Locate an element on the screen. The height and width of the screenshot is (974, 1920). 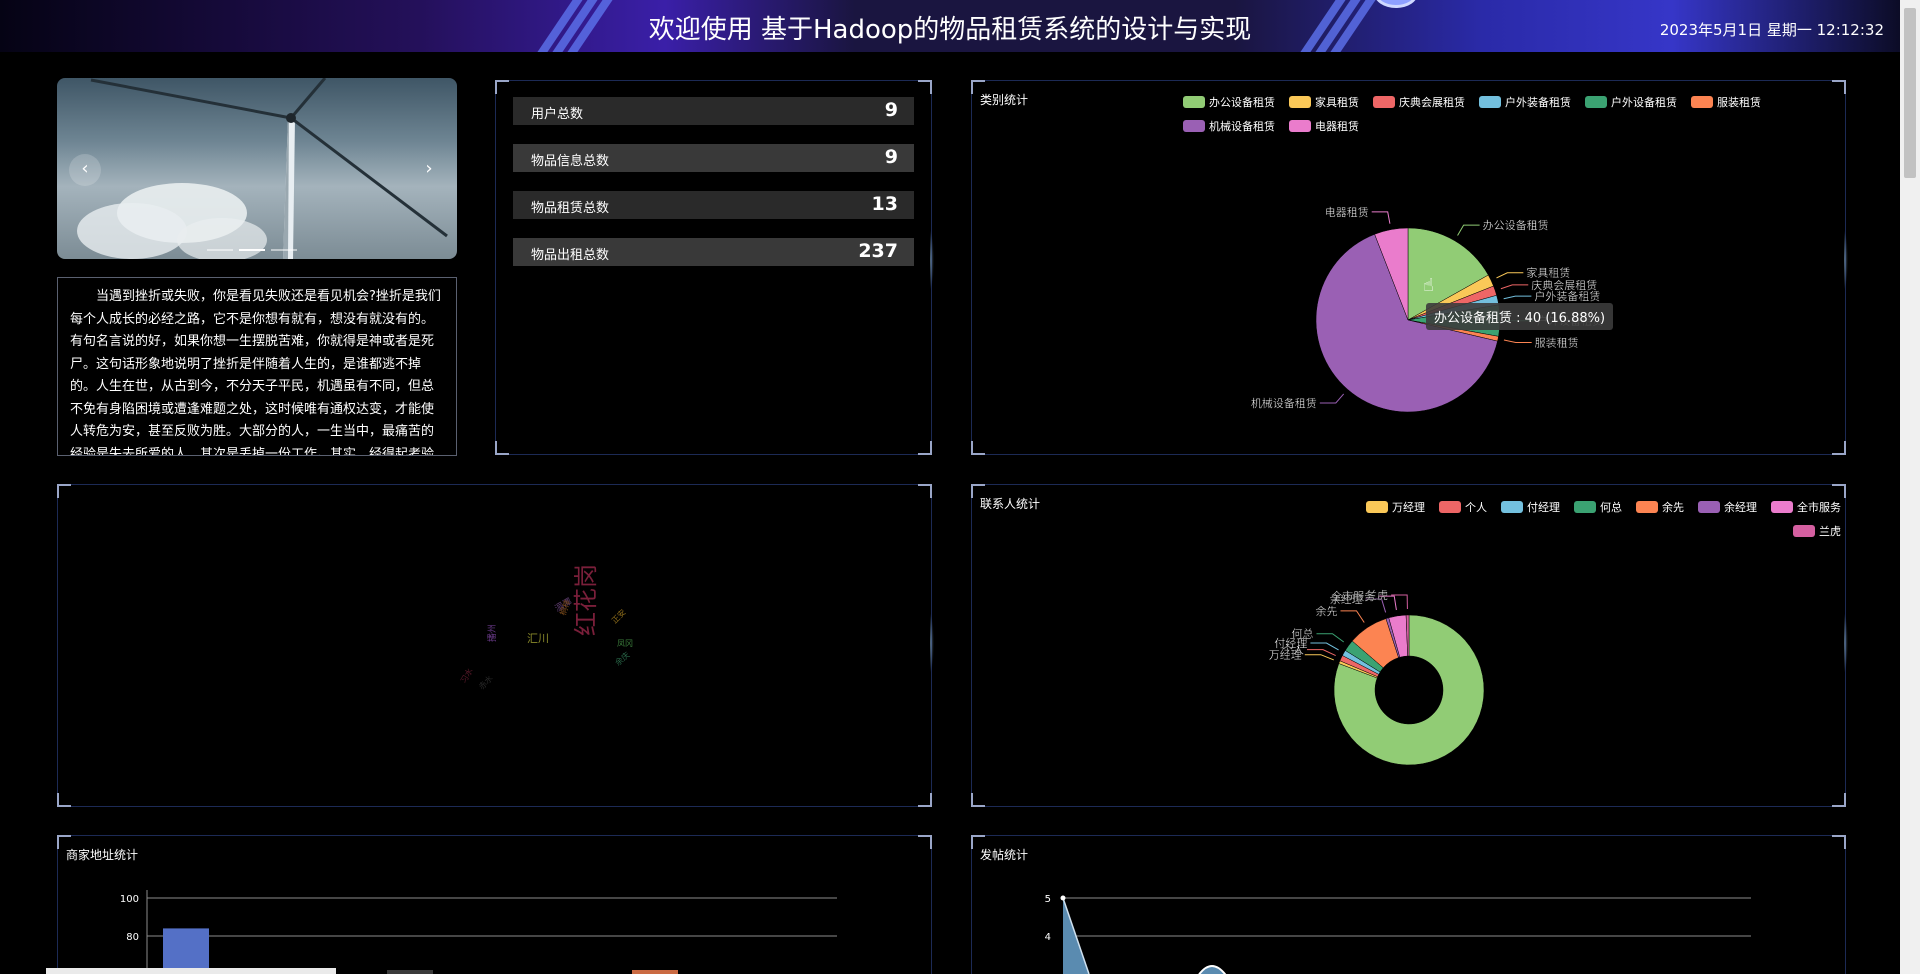
legend-label: 何总 is located at coordinates (1611, 507).